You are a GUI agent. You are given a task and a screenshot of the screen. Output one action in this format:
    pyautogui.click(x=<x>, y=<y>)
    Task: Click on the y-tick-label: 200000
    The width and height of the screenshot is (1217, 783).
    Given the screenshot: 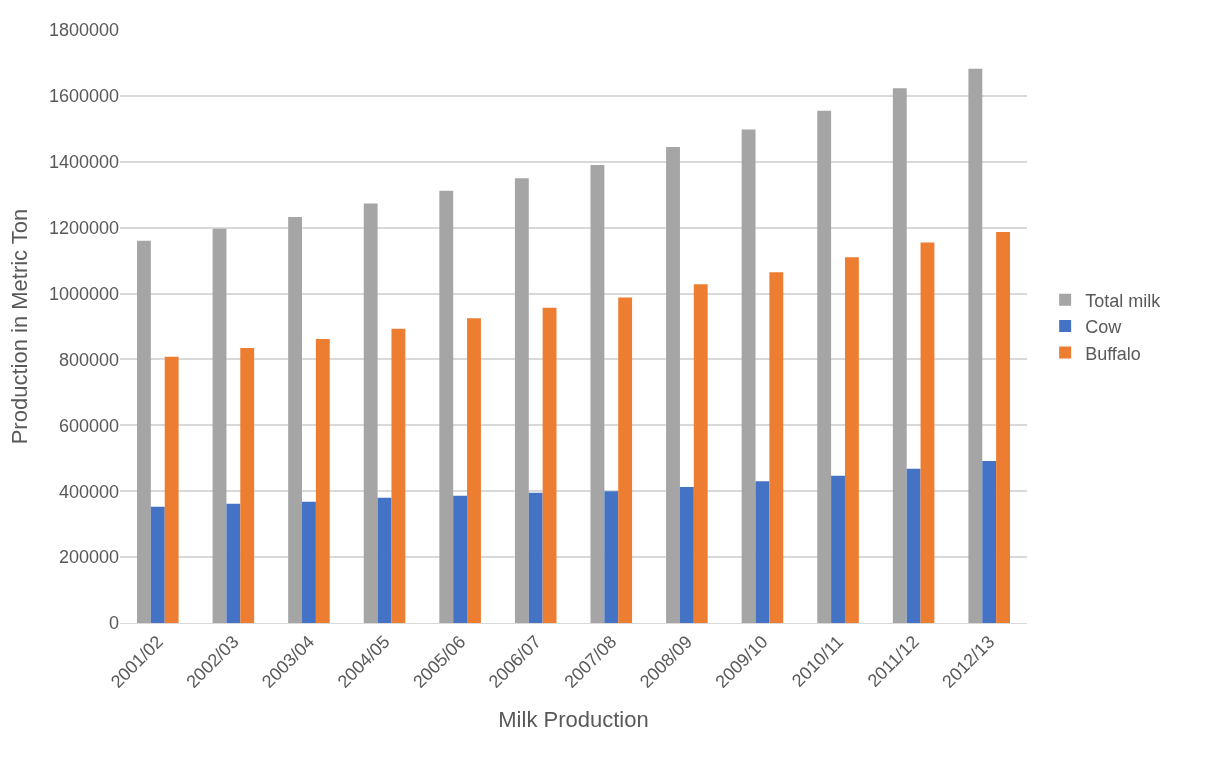 What is the action you would take?
    pyautogui.click(x=88, y=557)
    